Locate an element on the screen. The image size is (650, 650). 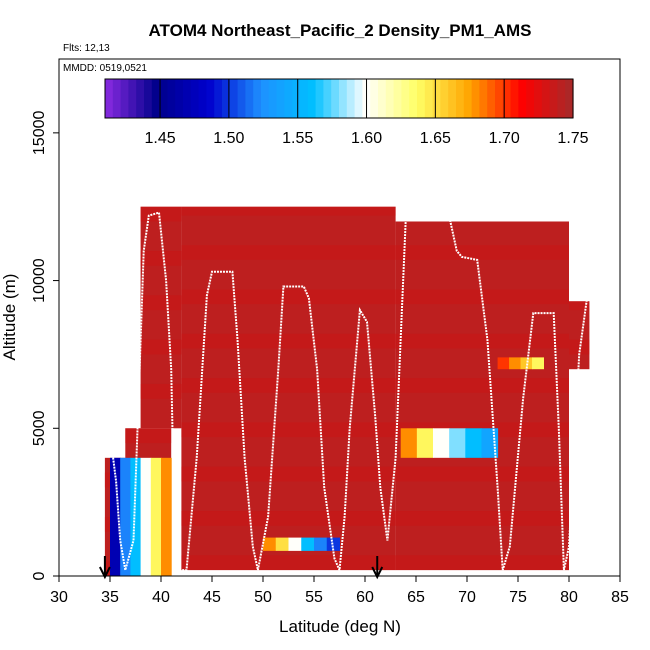
x-tick-label: 30 is located at coordinates (59, 597).